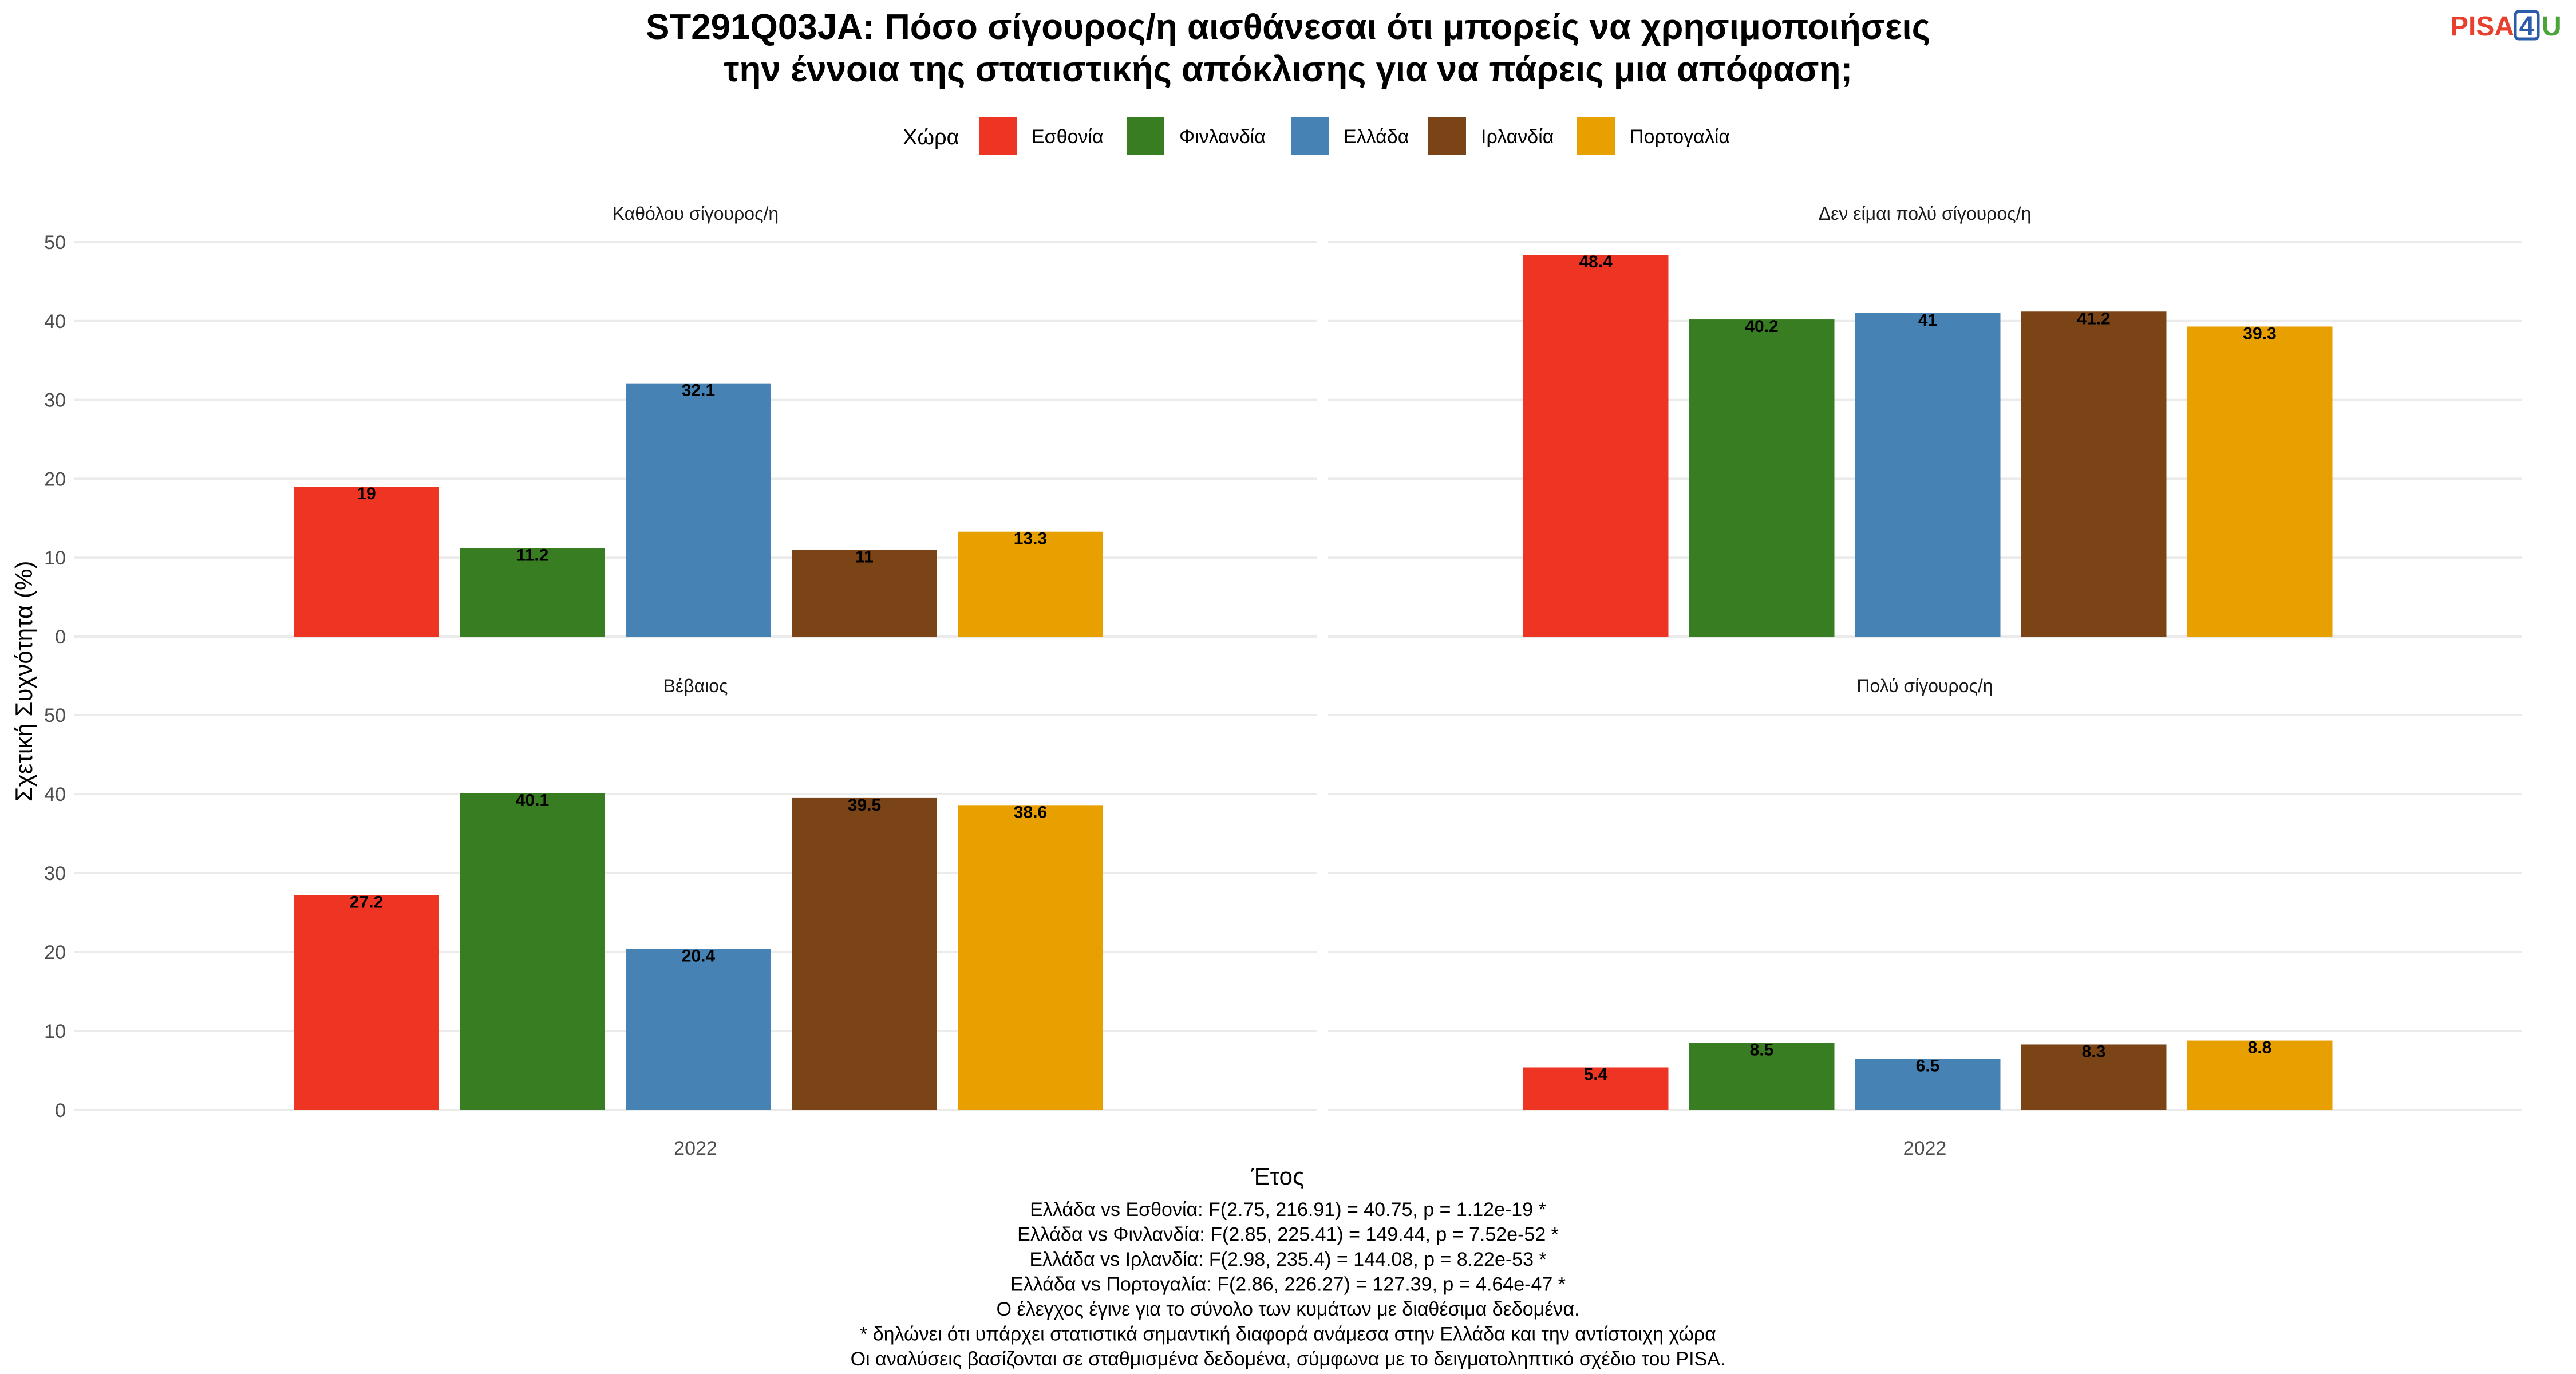 This screenshot has width=2576, height=1374. What do you see at coordinates (366, 903) in the screenshot?
I see `bar-value-label: 27.2` at bounding box center [366, 903].